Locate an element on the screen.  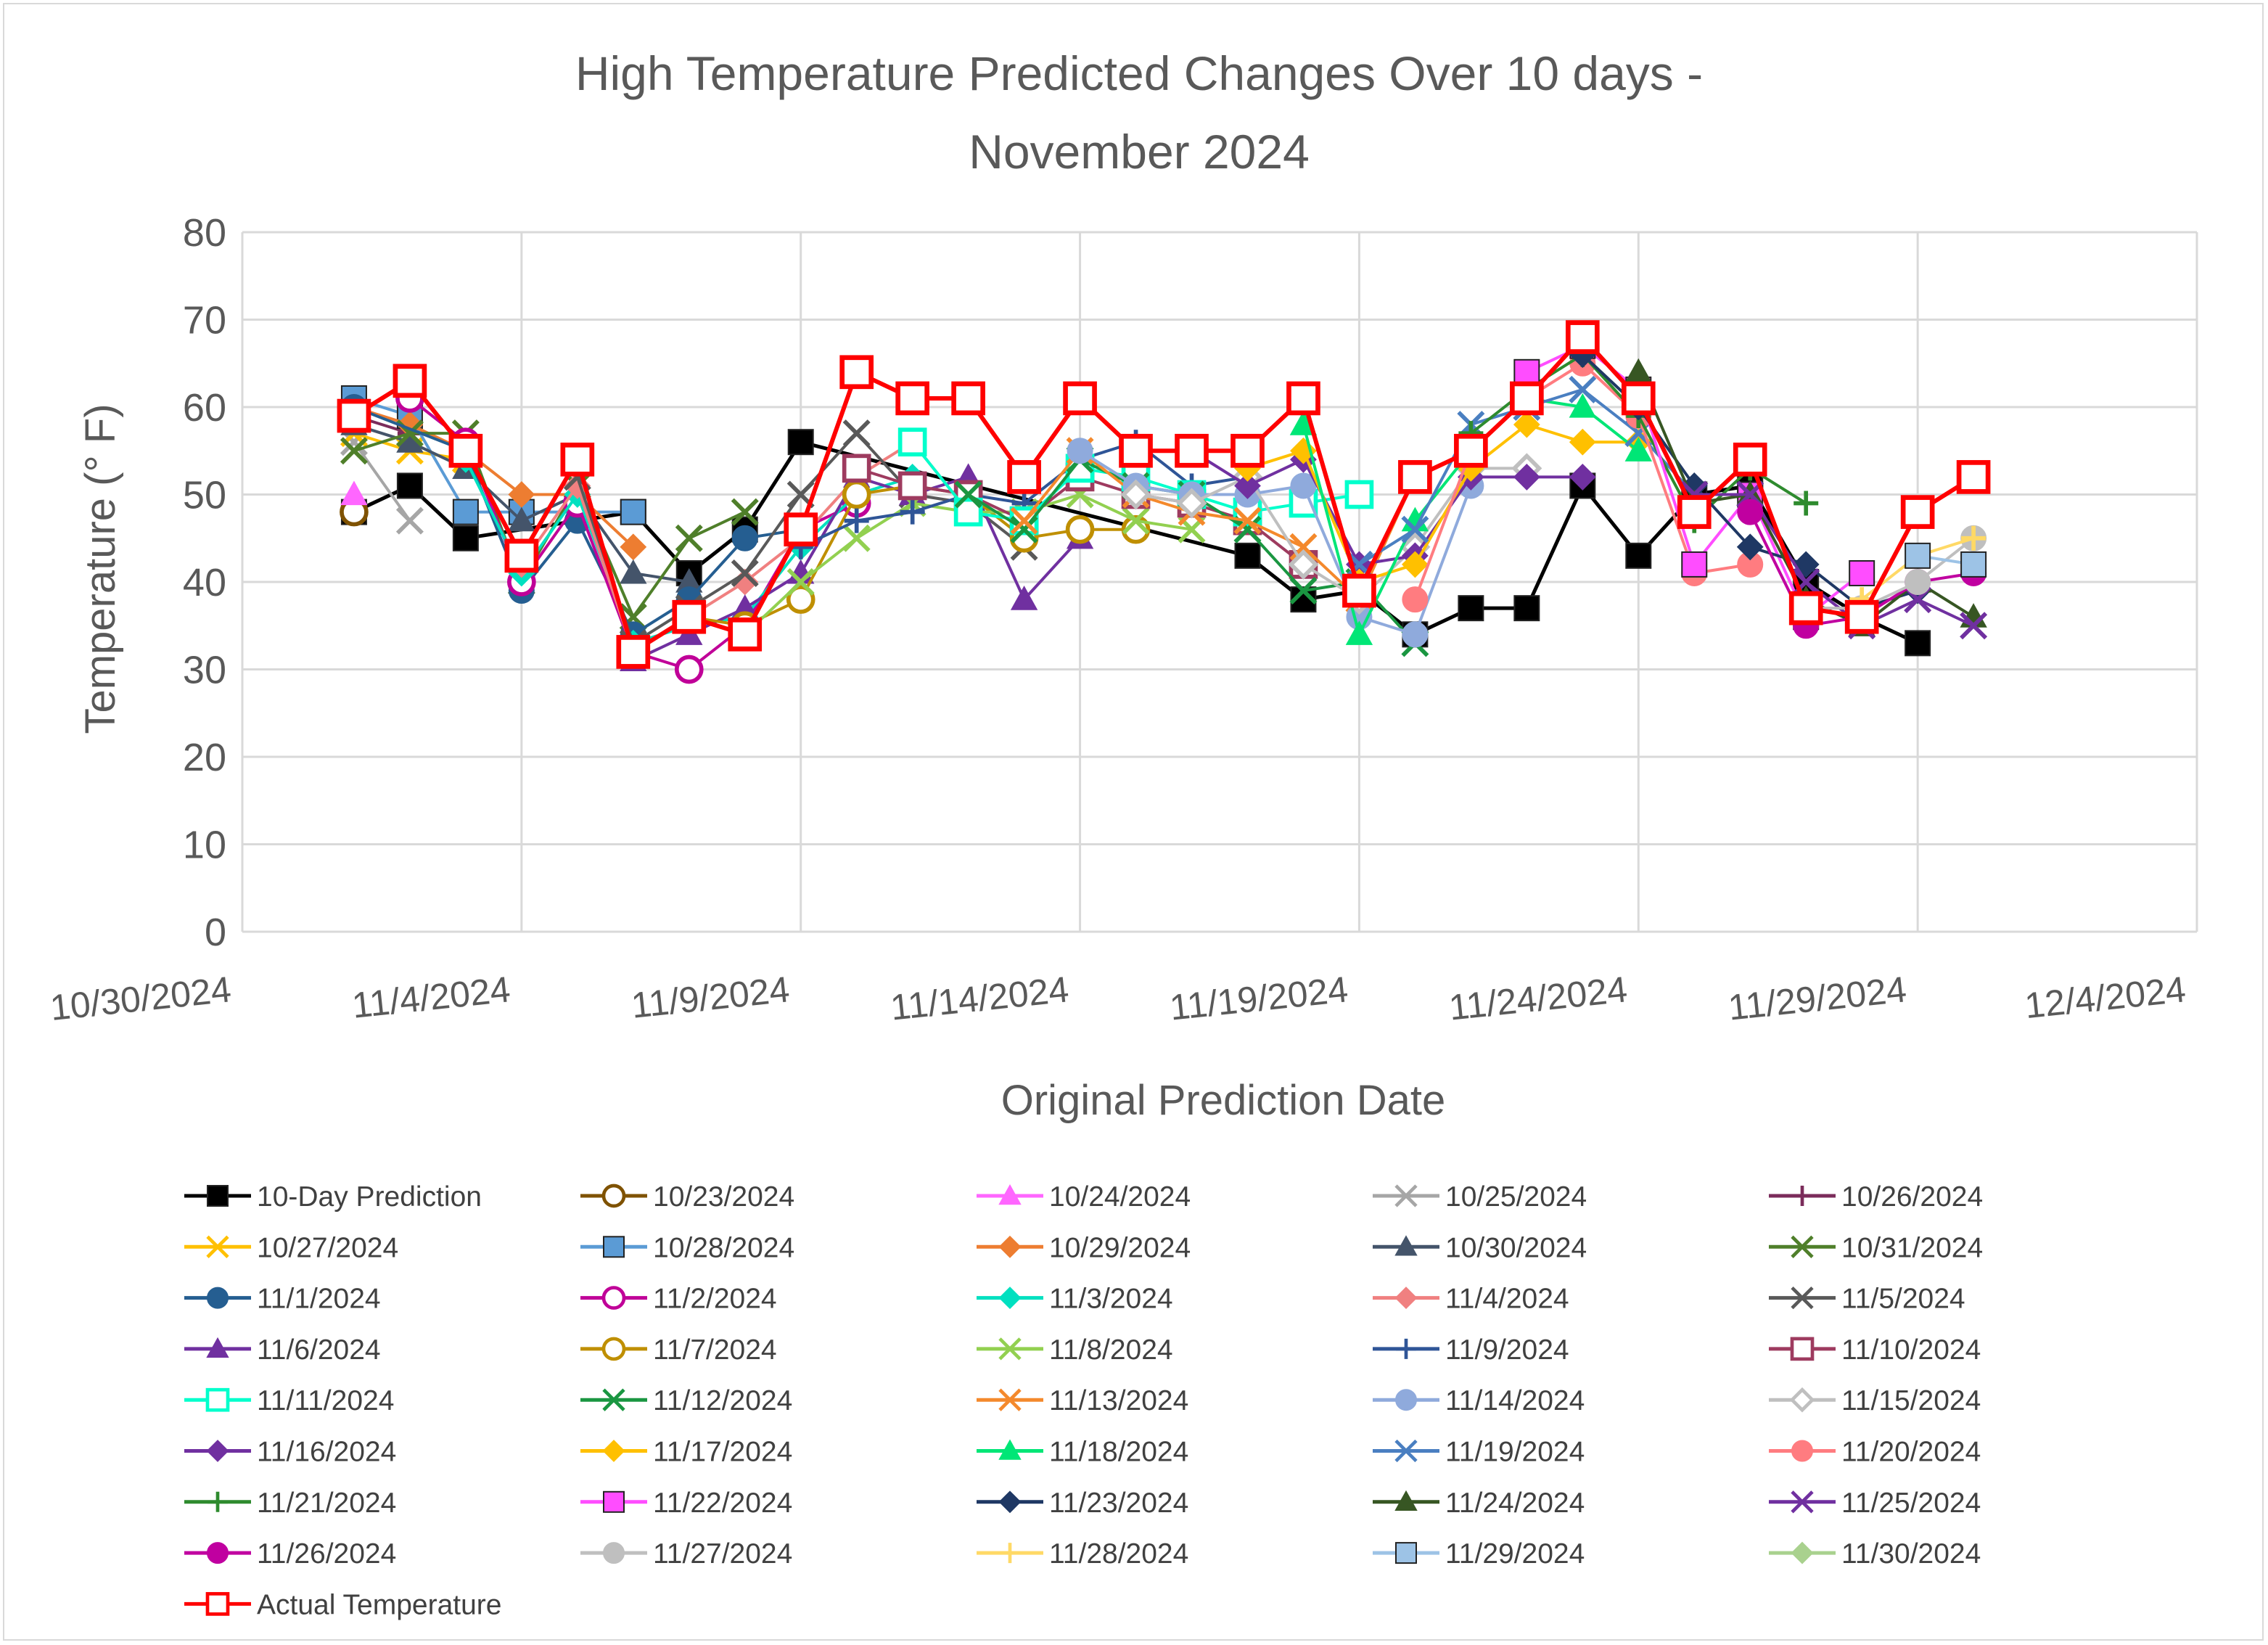
legend-label: 11/22/2024 is located at coordinates (723, 1503).